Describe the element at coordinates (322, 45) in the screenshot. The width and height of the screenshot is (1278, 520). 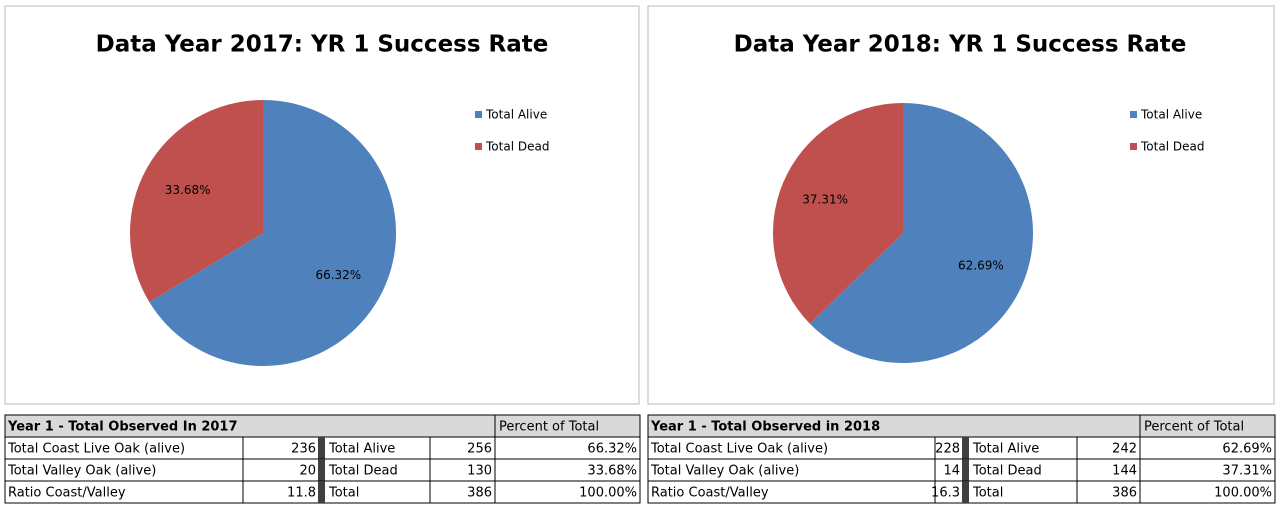
I see `chart-title: Data Year 2017: YR 1 Success Rate` at that location.